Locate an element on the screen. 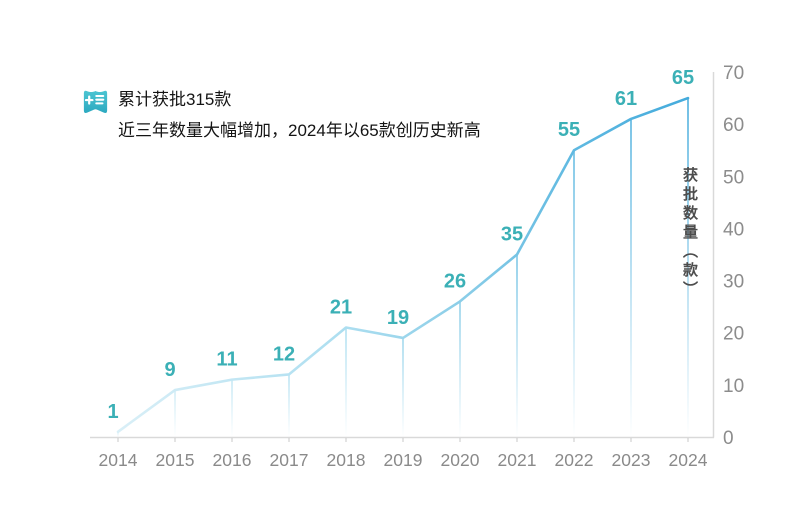 Image resolution: width=796 pixels, height=523 pixels. value-label: 1 is located at coordinates (112, 412).